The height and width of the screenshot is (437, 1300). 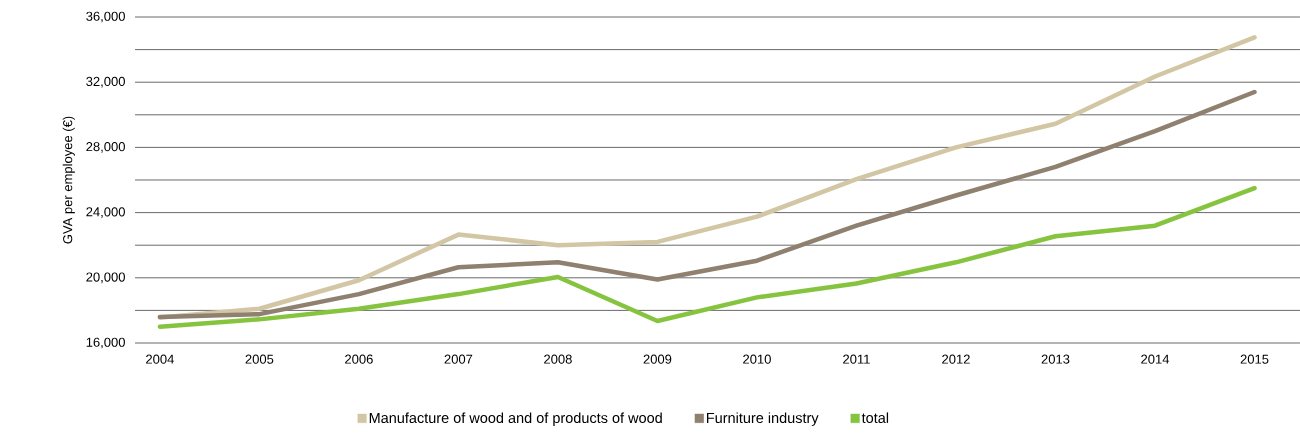 What do you see at coordinates (558, 359) in the screenshot?
I see `x-tick-label: 2008` at bounding box center [558, 359].